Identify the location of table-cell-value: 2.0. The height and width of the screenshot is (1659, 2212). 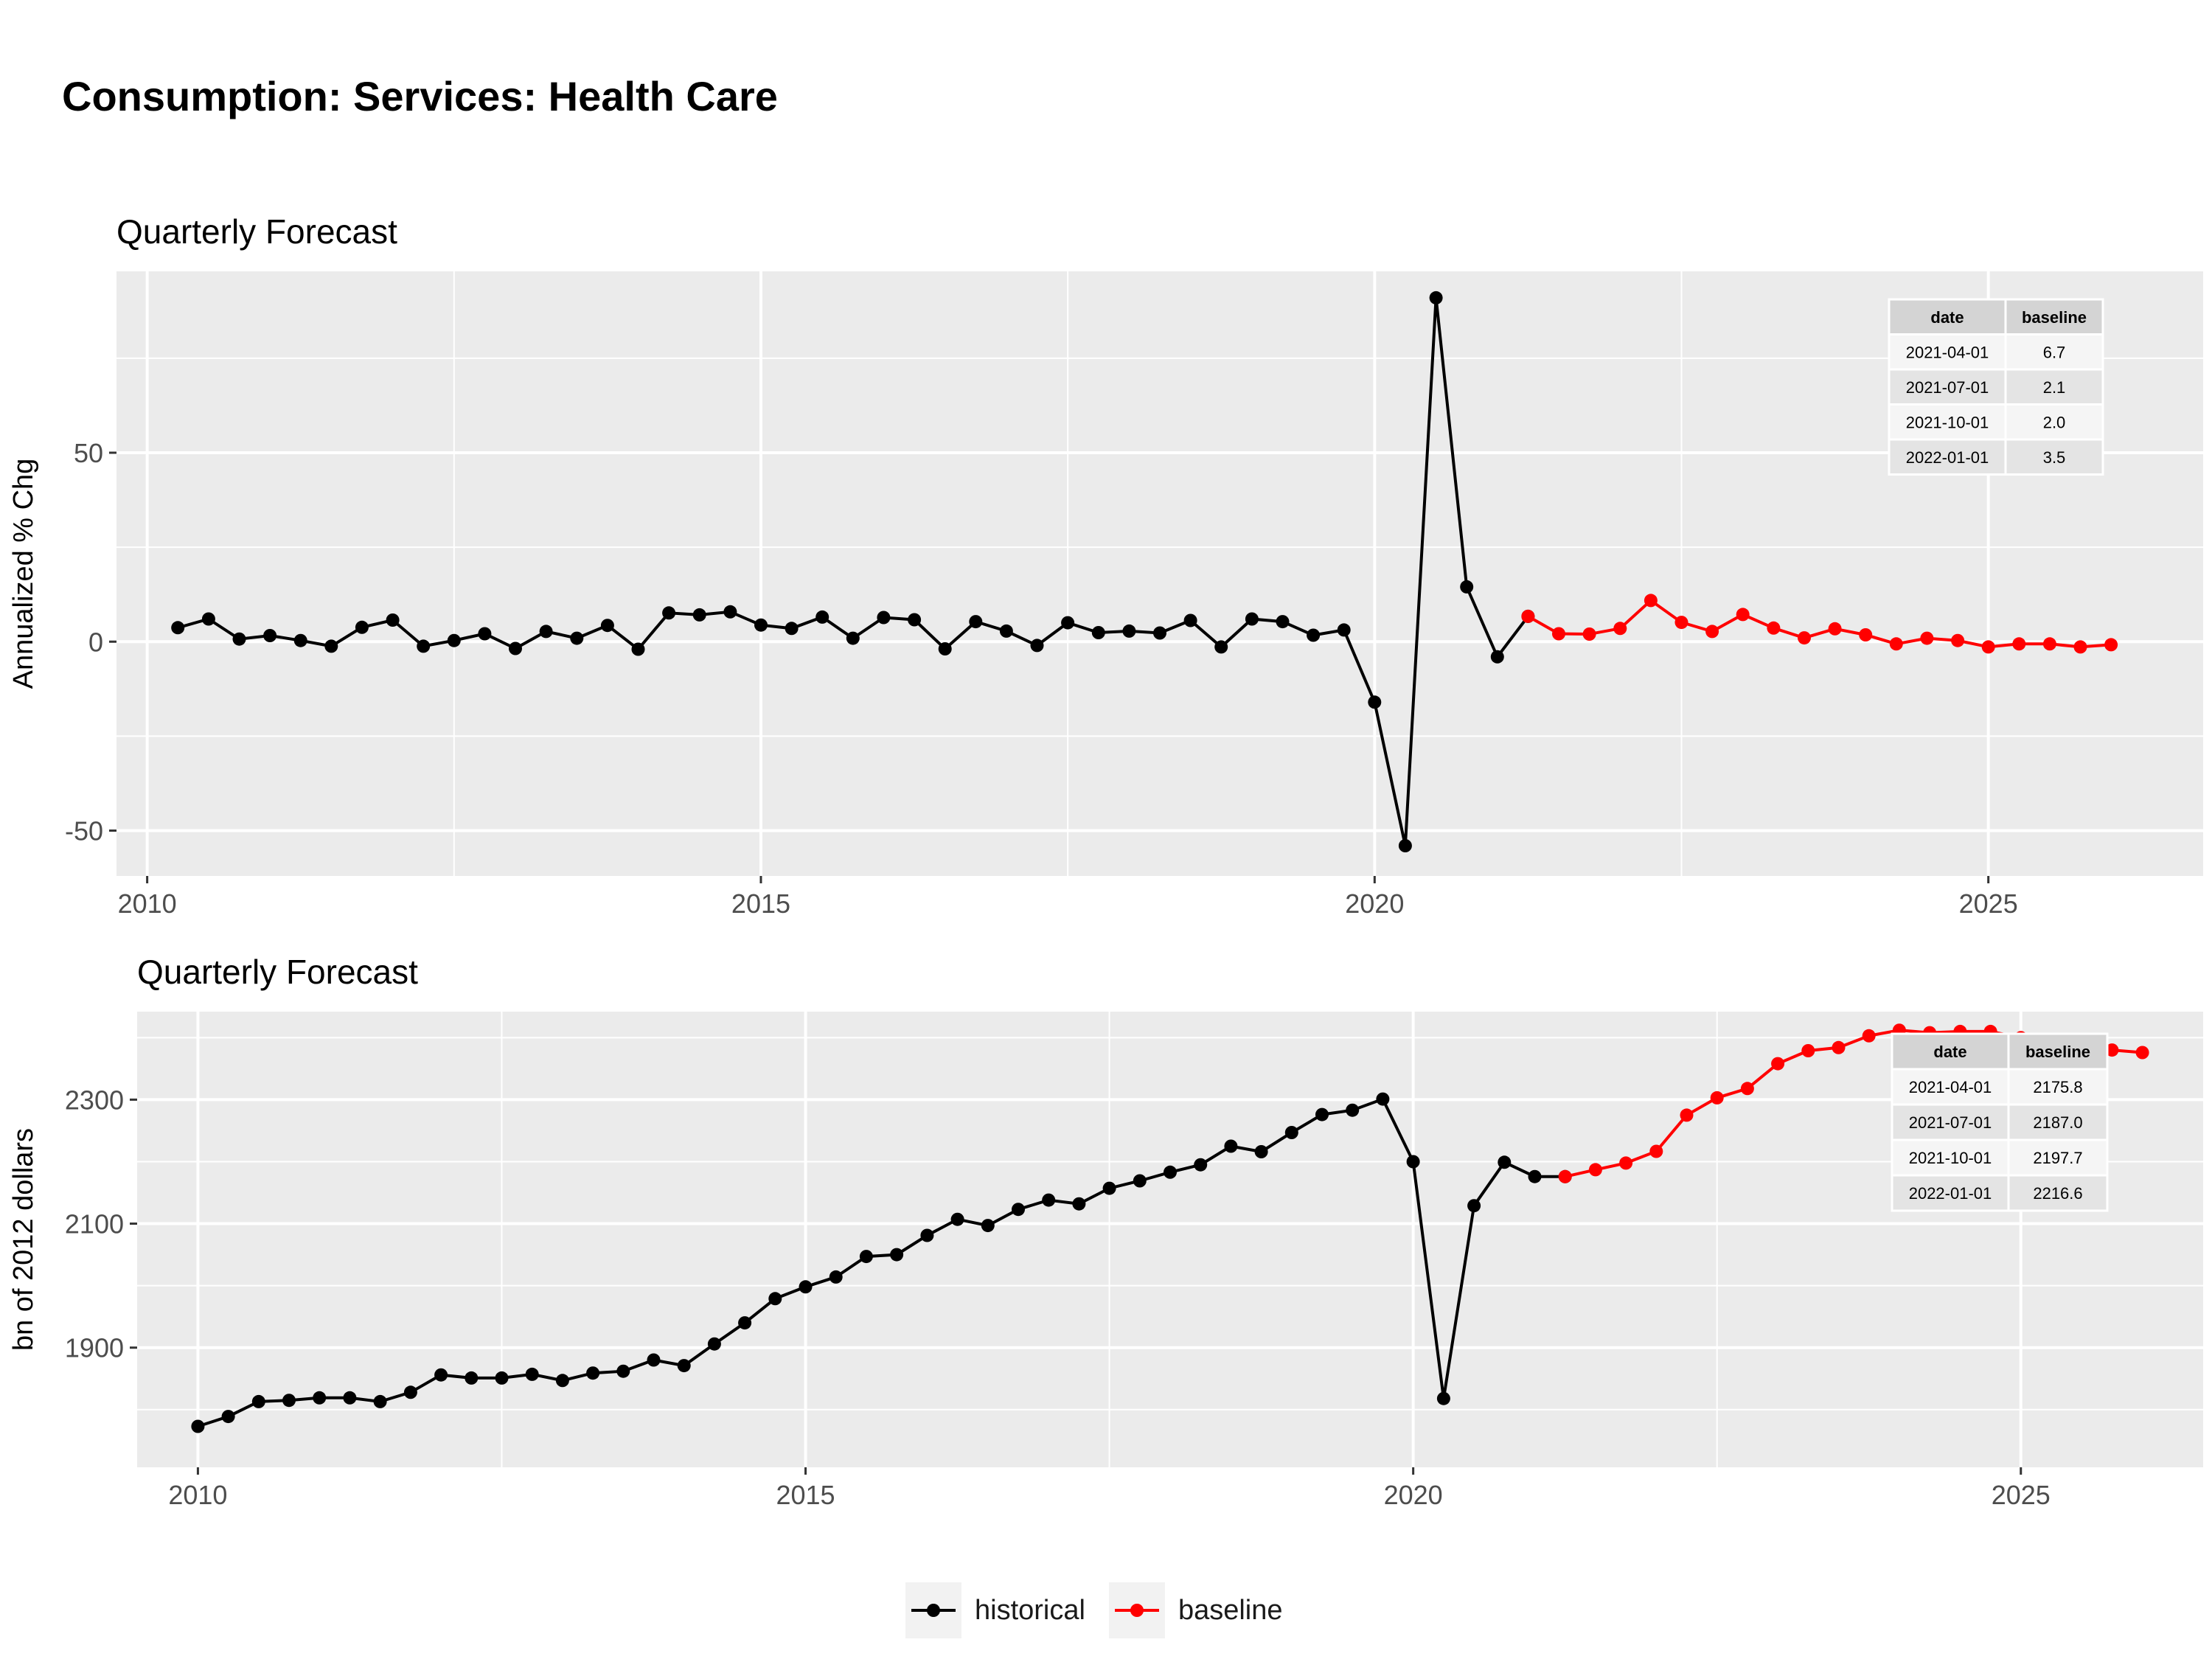
(2054, 422).